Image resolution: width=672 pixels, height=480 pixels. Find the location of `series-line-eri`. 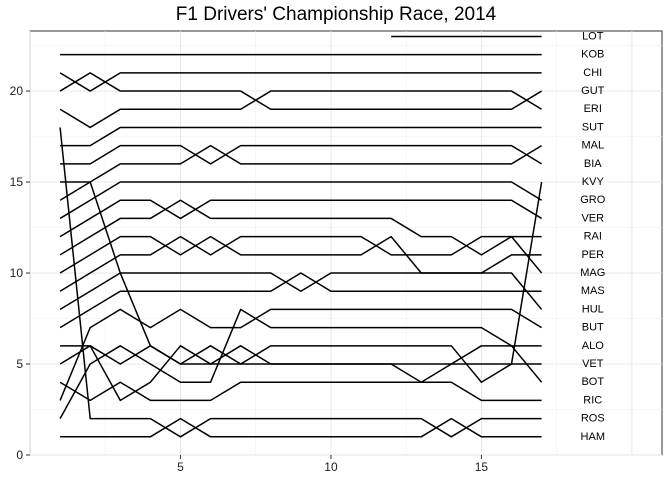

series-line-eri is located at coordinates (301, 109).